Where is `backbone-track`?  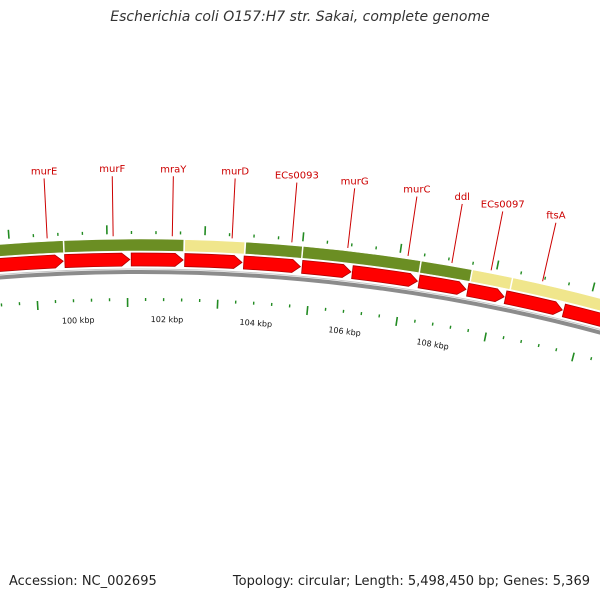
backbone-track is located at coordinates (300, 301).